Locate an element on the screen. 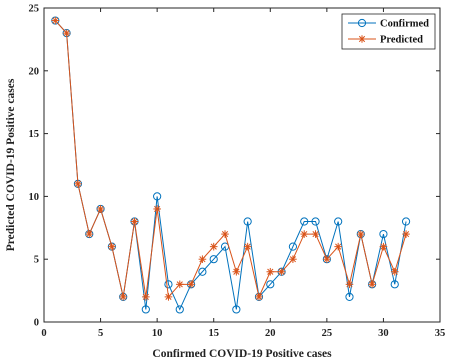 This screenshot has height=363, width=453. y-tick-label: 5 is located at coordinates (36, 260).